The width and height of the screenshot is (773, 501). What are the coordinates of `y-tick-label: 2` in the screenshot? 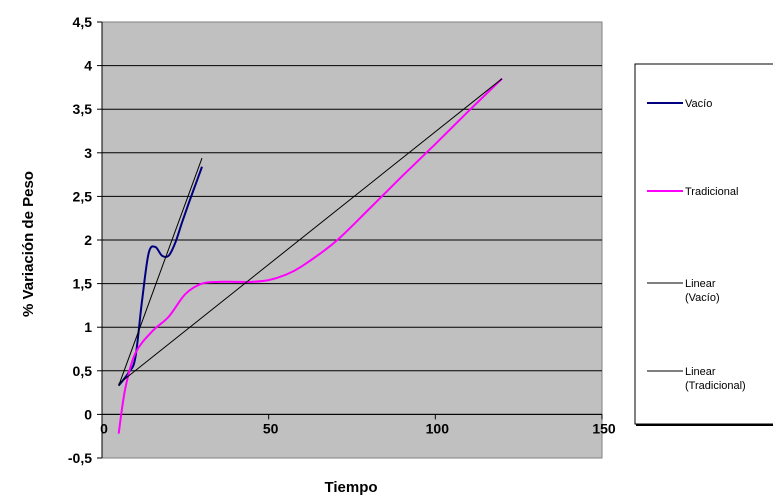 It's located at (88, 240).